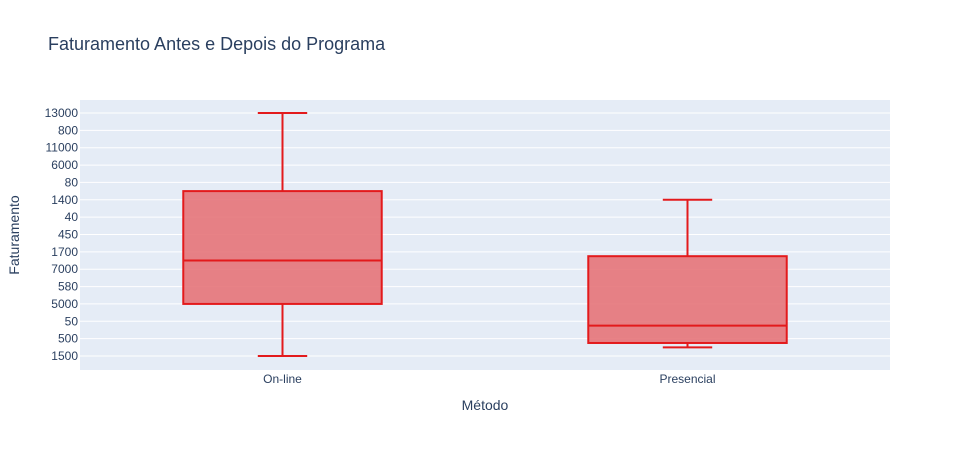 This screenshot has height=450, width=970. What do you see at coordinates (14, 235) in the screenshot?
I see `y-axis-title: Faturamento` at bounding box center [14, 235].